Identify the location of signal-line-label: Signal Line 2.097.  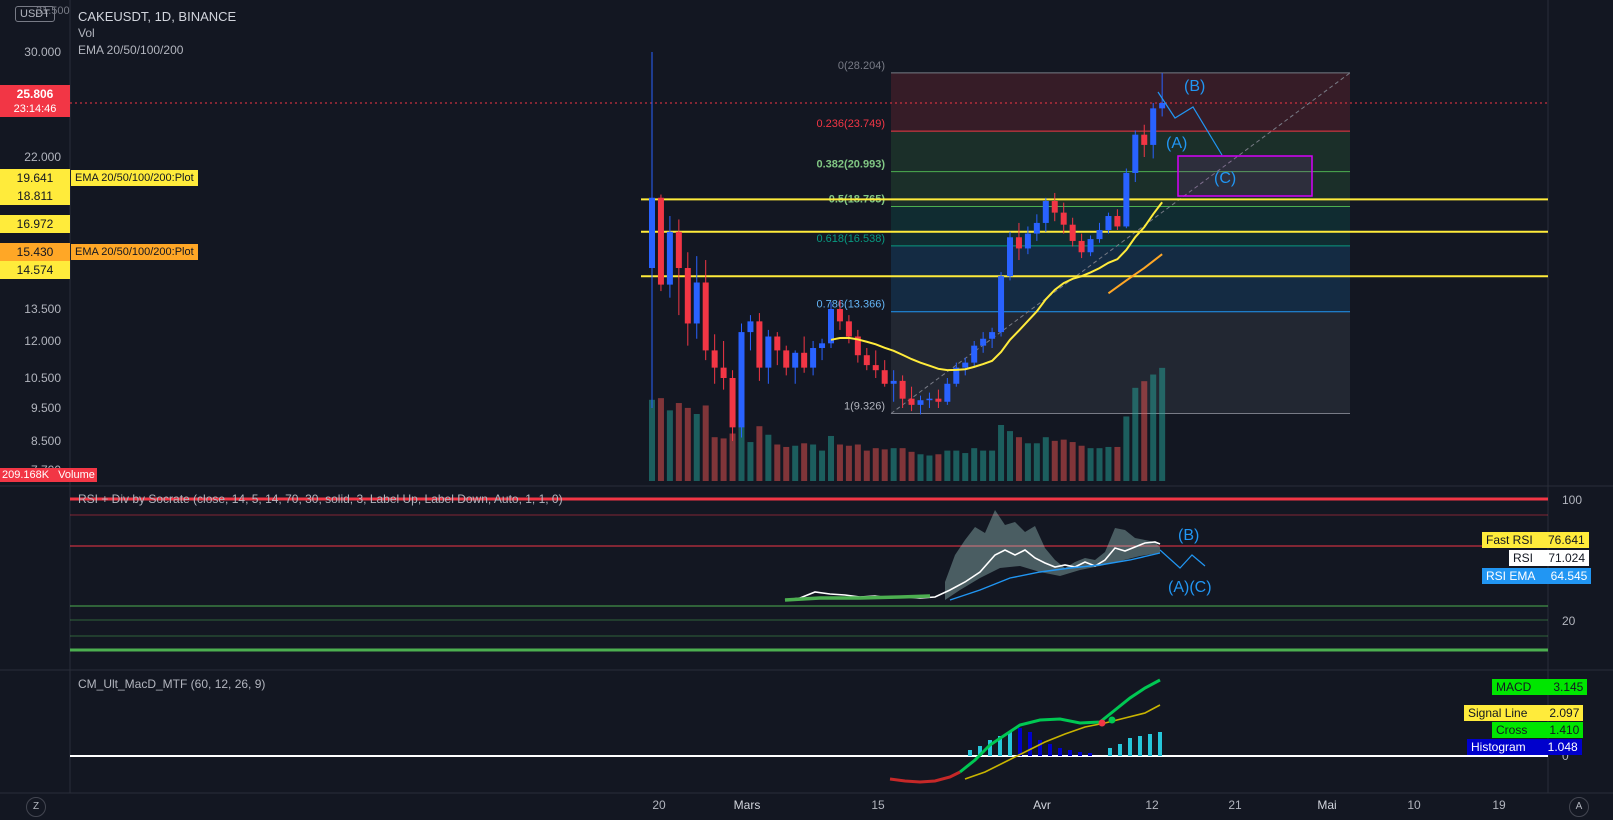
(1524, 713).